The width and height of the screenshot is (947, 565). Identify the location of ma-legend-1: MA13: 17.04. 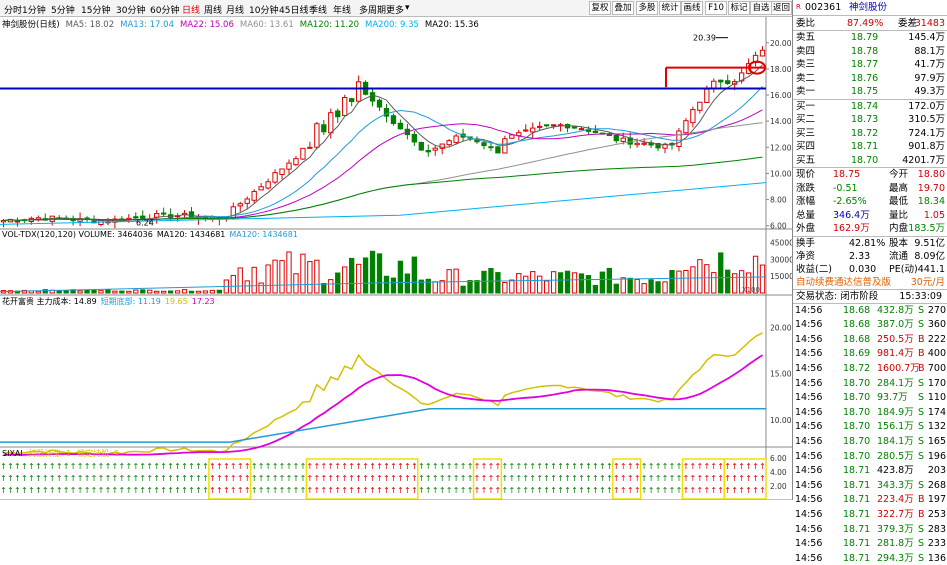
(147, 25).